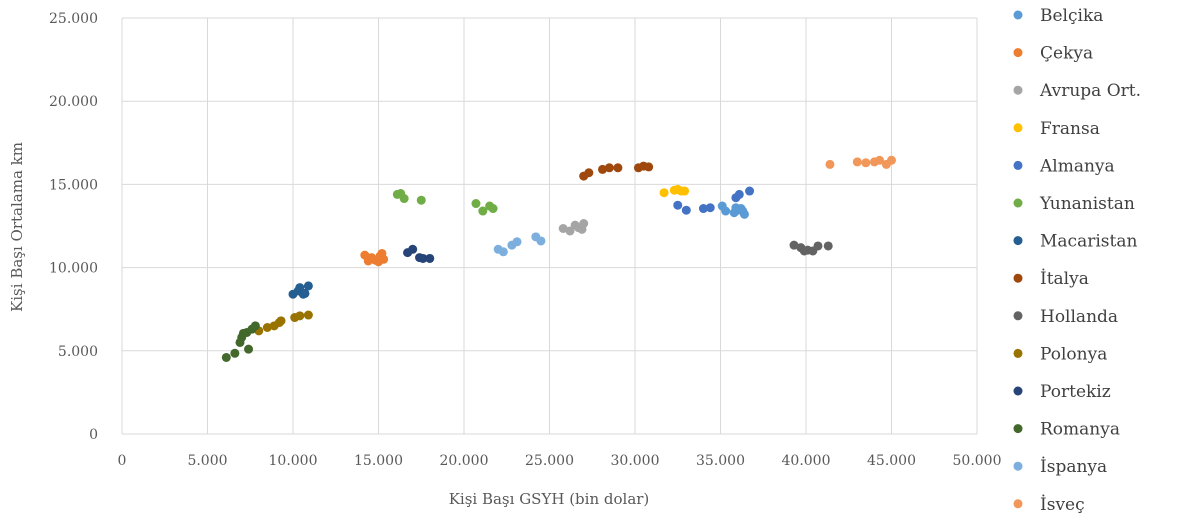 Image resolution: width=1204 pixels, height=527 pixels. What do you see at coordinates (1049, 504) in the screenshot?
I see `legend-item: İsveç` at bounding box center [1049, 504].